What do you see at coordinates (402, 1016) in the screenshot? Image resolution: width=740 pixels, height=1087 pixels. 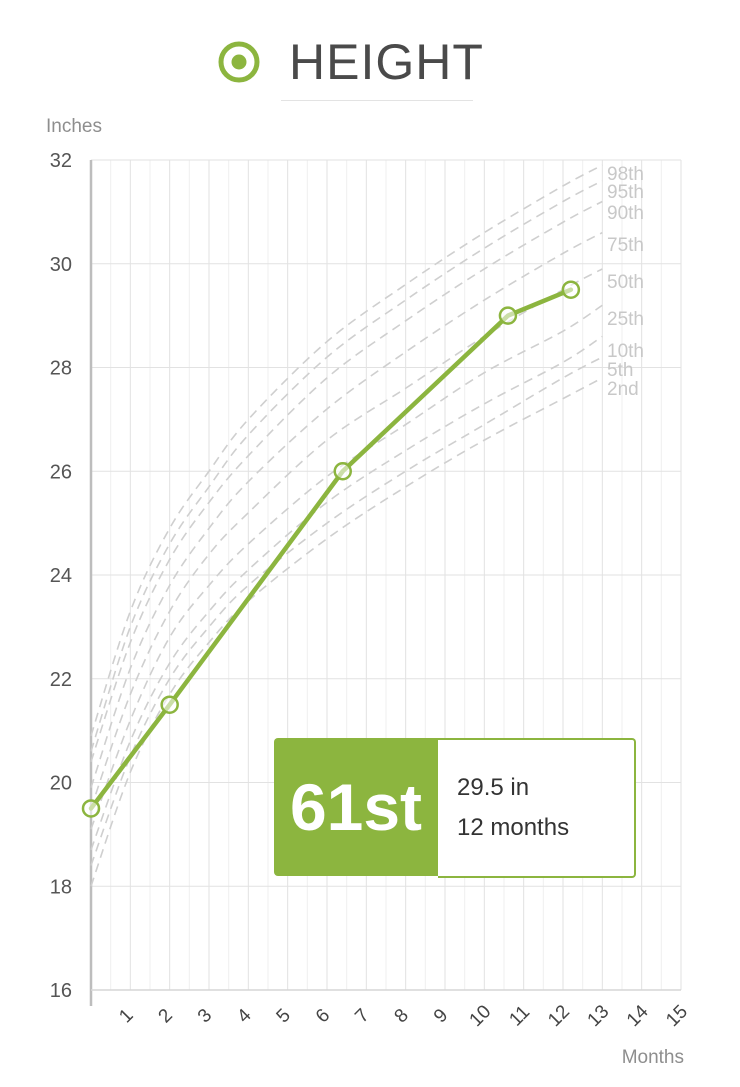 I see `x-tick-label: 8` at bounding box center [402, 1016].